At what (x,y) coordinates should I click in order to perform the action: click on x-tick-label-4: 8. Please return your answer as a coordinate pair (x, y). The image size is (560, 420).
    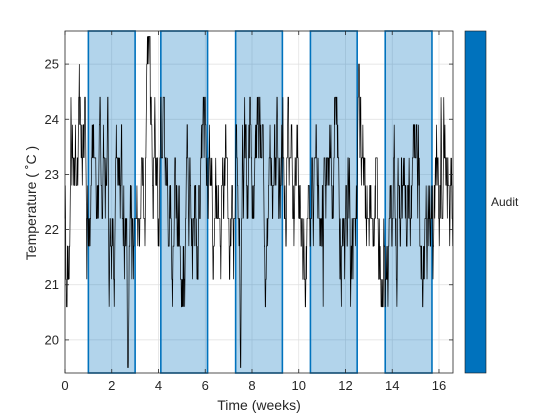
    Looking at the image, I should click on (251, 385).